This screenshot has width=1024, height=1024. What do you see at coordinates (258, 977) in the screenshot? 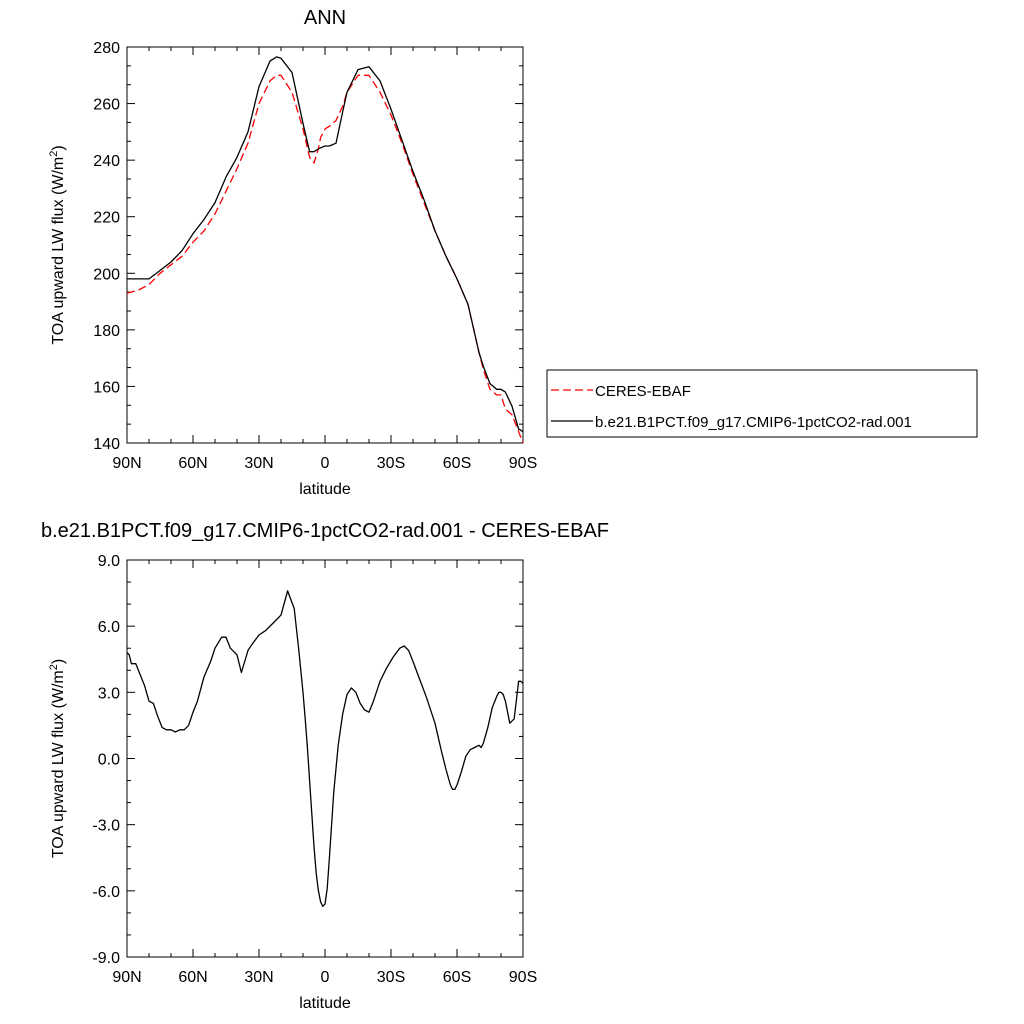
I see `bottom-x-tick-label: 30N` at bounding box center [258, 977].